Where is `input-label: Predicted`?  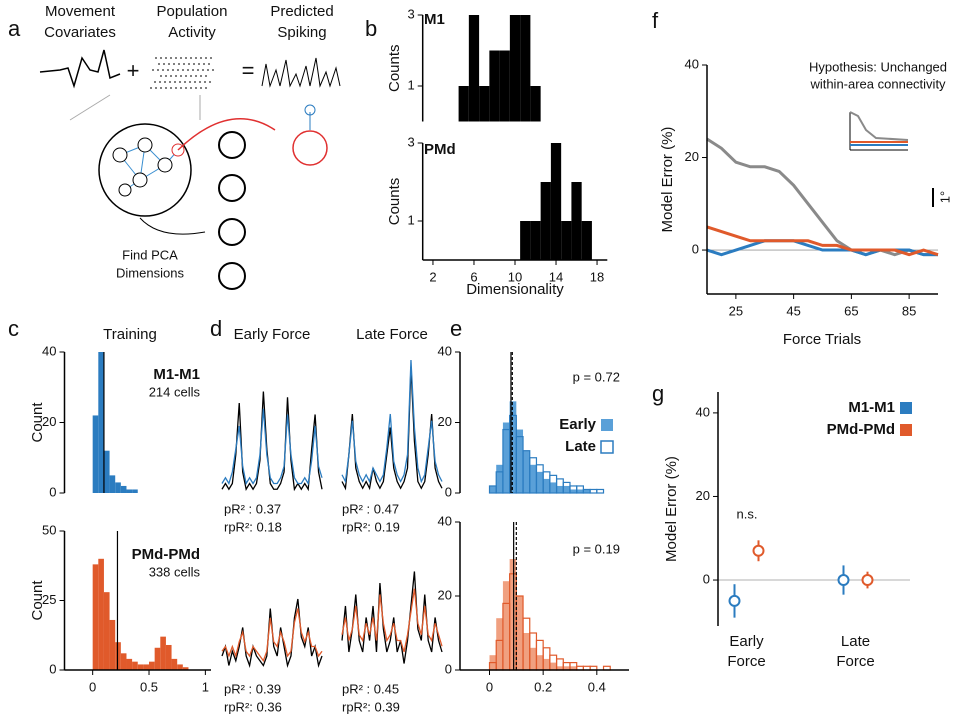
input-label: Predicted is located at coordinates (301, 11).